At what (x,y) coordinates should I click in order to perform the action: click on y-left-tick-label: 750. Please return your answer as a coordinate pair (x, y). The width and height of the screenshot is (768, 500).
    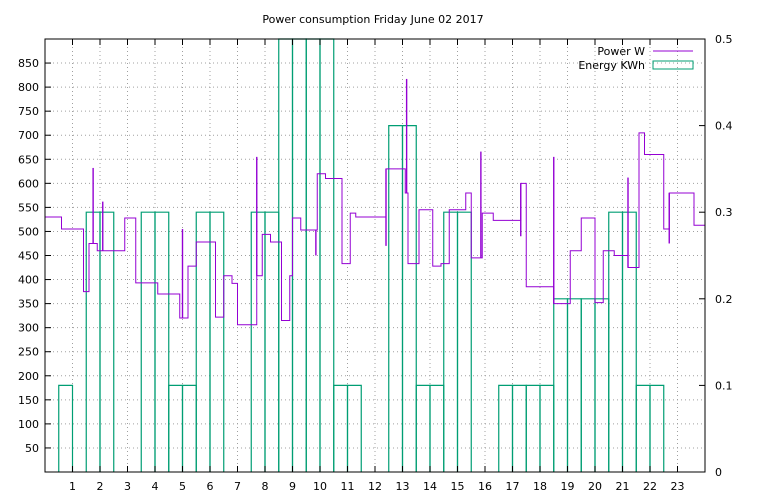
    Looking at the image, I should click on (28, 111).